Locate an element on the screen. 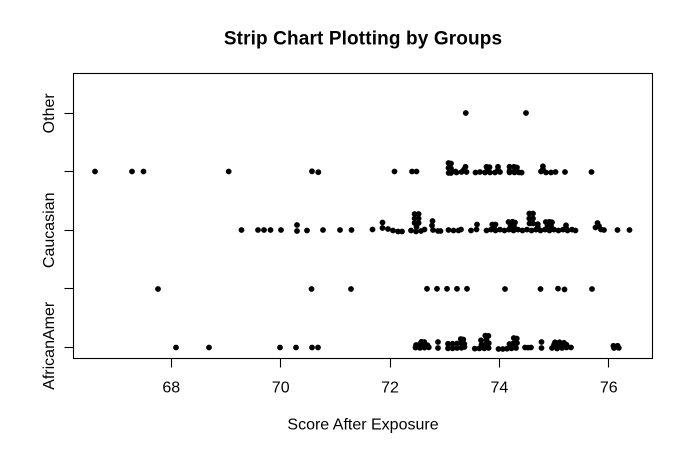 This screenshot has height=455, width=690. svg-text: Strip Chart Plotting by Groups is located at coordinates (363, 39).